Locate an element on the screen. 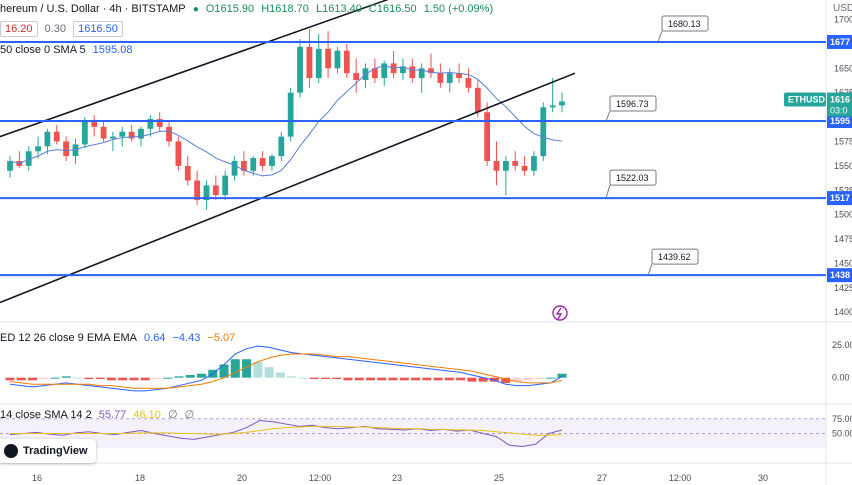 This screenshot has height=485, width=852. macd-axis-tick: 0.00 is located at coordinates (841, 378).